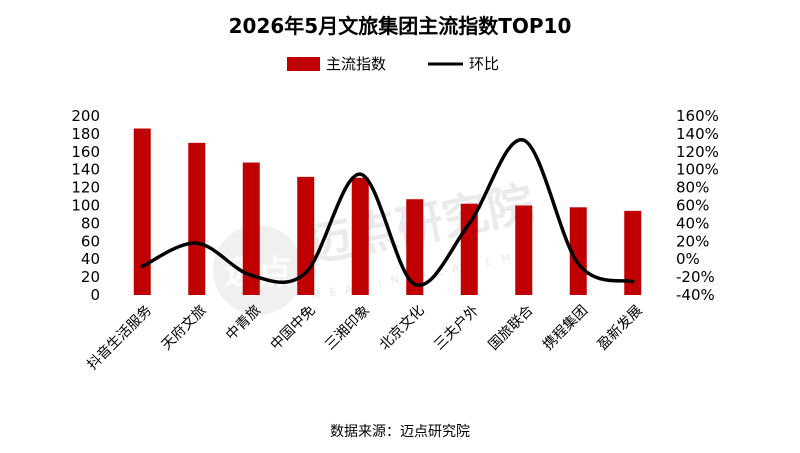 This screenshot has width=800, height=453. What do you see at coordinates (697, 134) in the screenshot?
I see `right-axis-tick-label: 140%` at bounding box center [697, 134].